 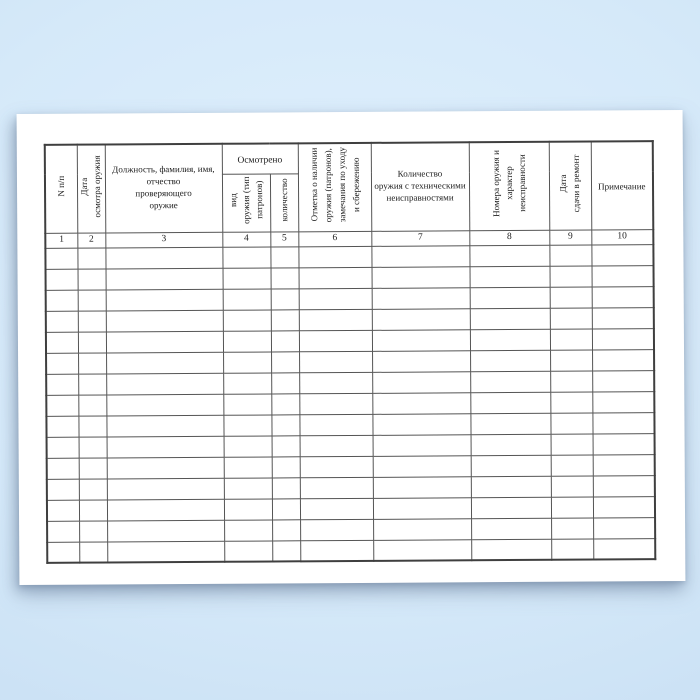 I want to click on col-header-n-label: N п/п, so click(x=60, y=186).